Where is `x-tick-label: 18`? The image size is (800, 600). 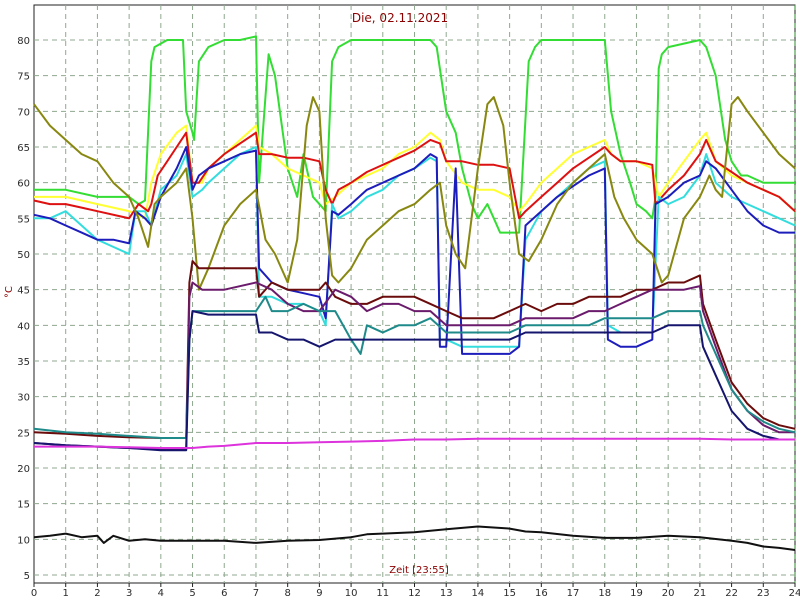 x-tick-label: 18 is located at coordinates (604, 593).